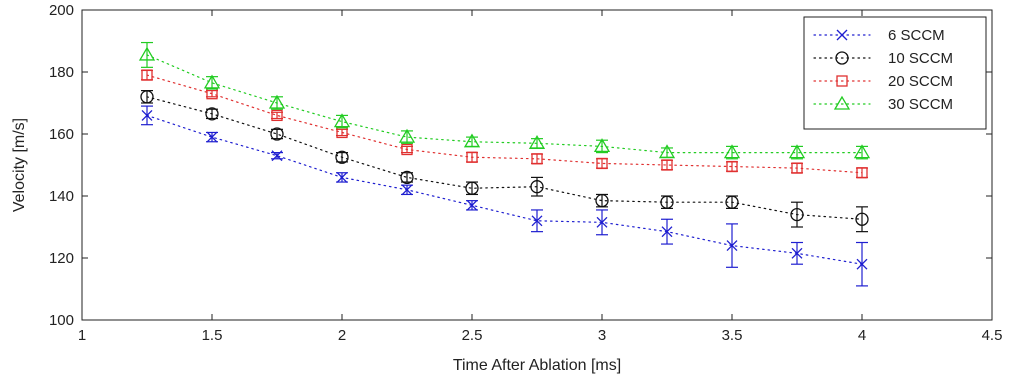  Describe the element at coordinates (862, 335) in the screenshot. I see `x-tick-label: 4` at that location.